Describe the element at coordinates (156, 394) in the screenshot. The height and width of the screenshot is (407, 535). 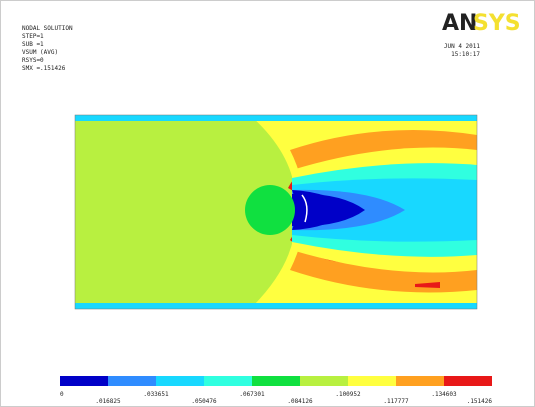
I see `legend-label: .033651` at that location.